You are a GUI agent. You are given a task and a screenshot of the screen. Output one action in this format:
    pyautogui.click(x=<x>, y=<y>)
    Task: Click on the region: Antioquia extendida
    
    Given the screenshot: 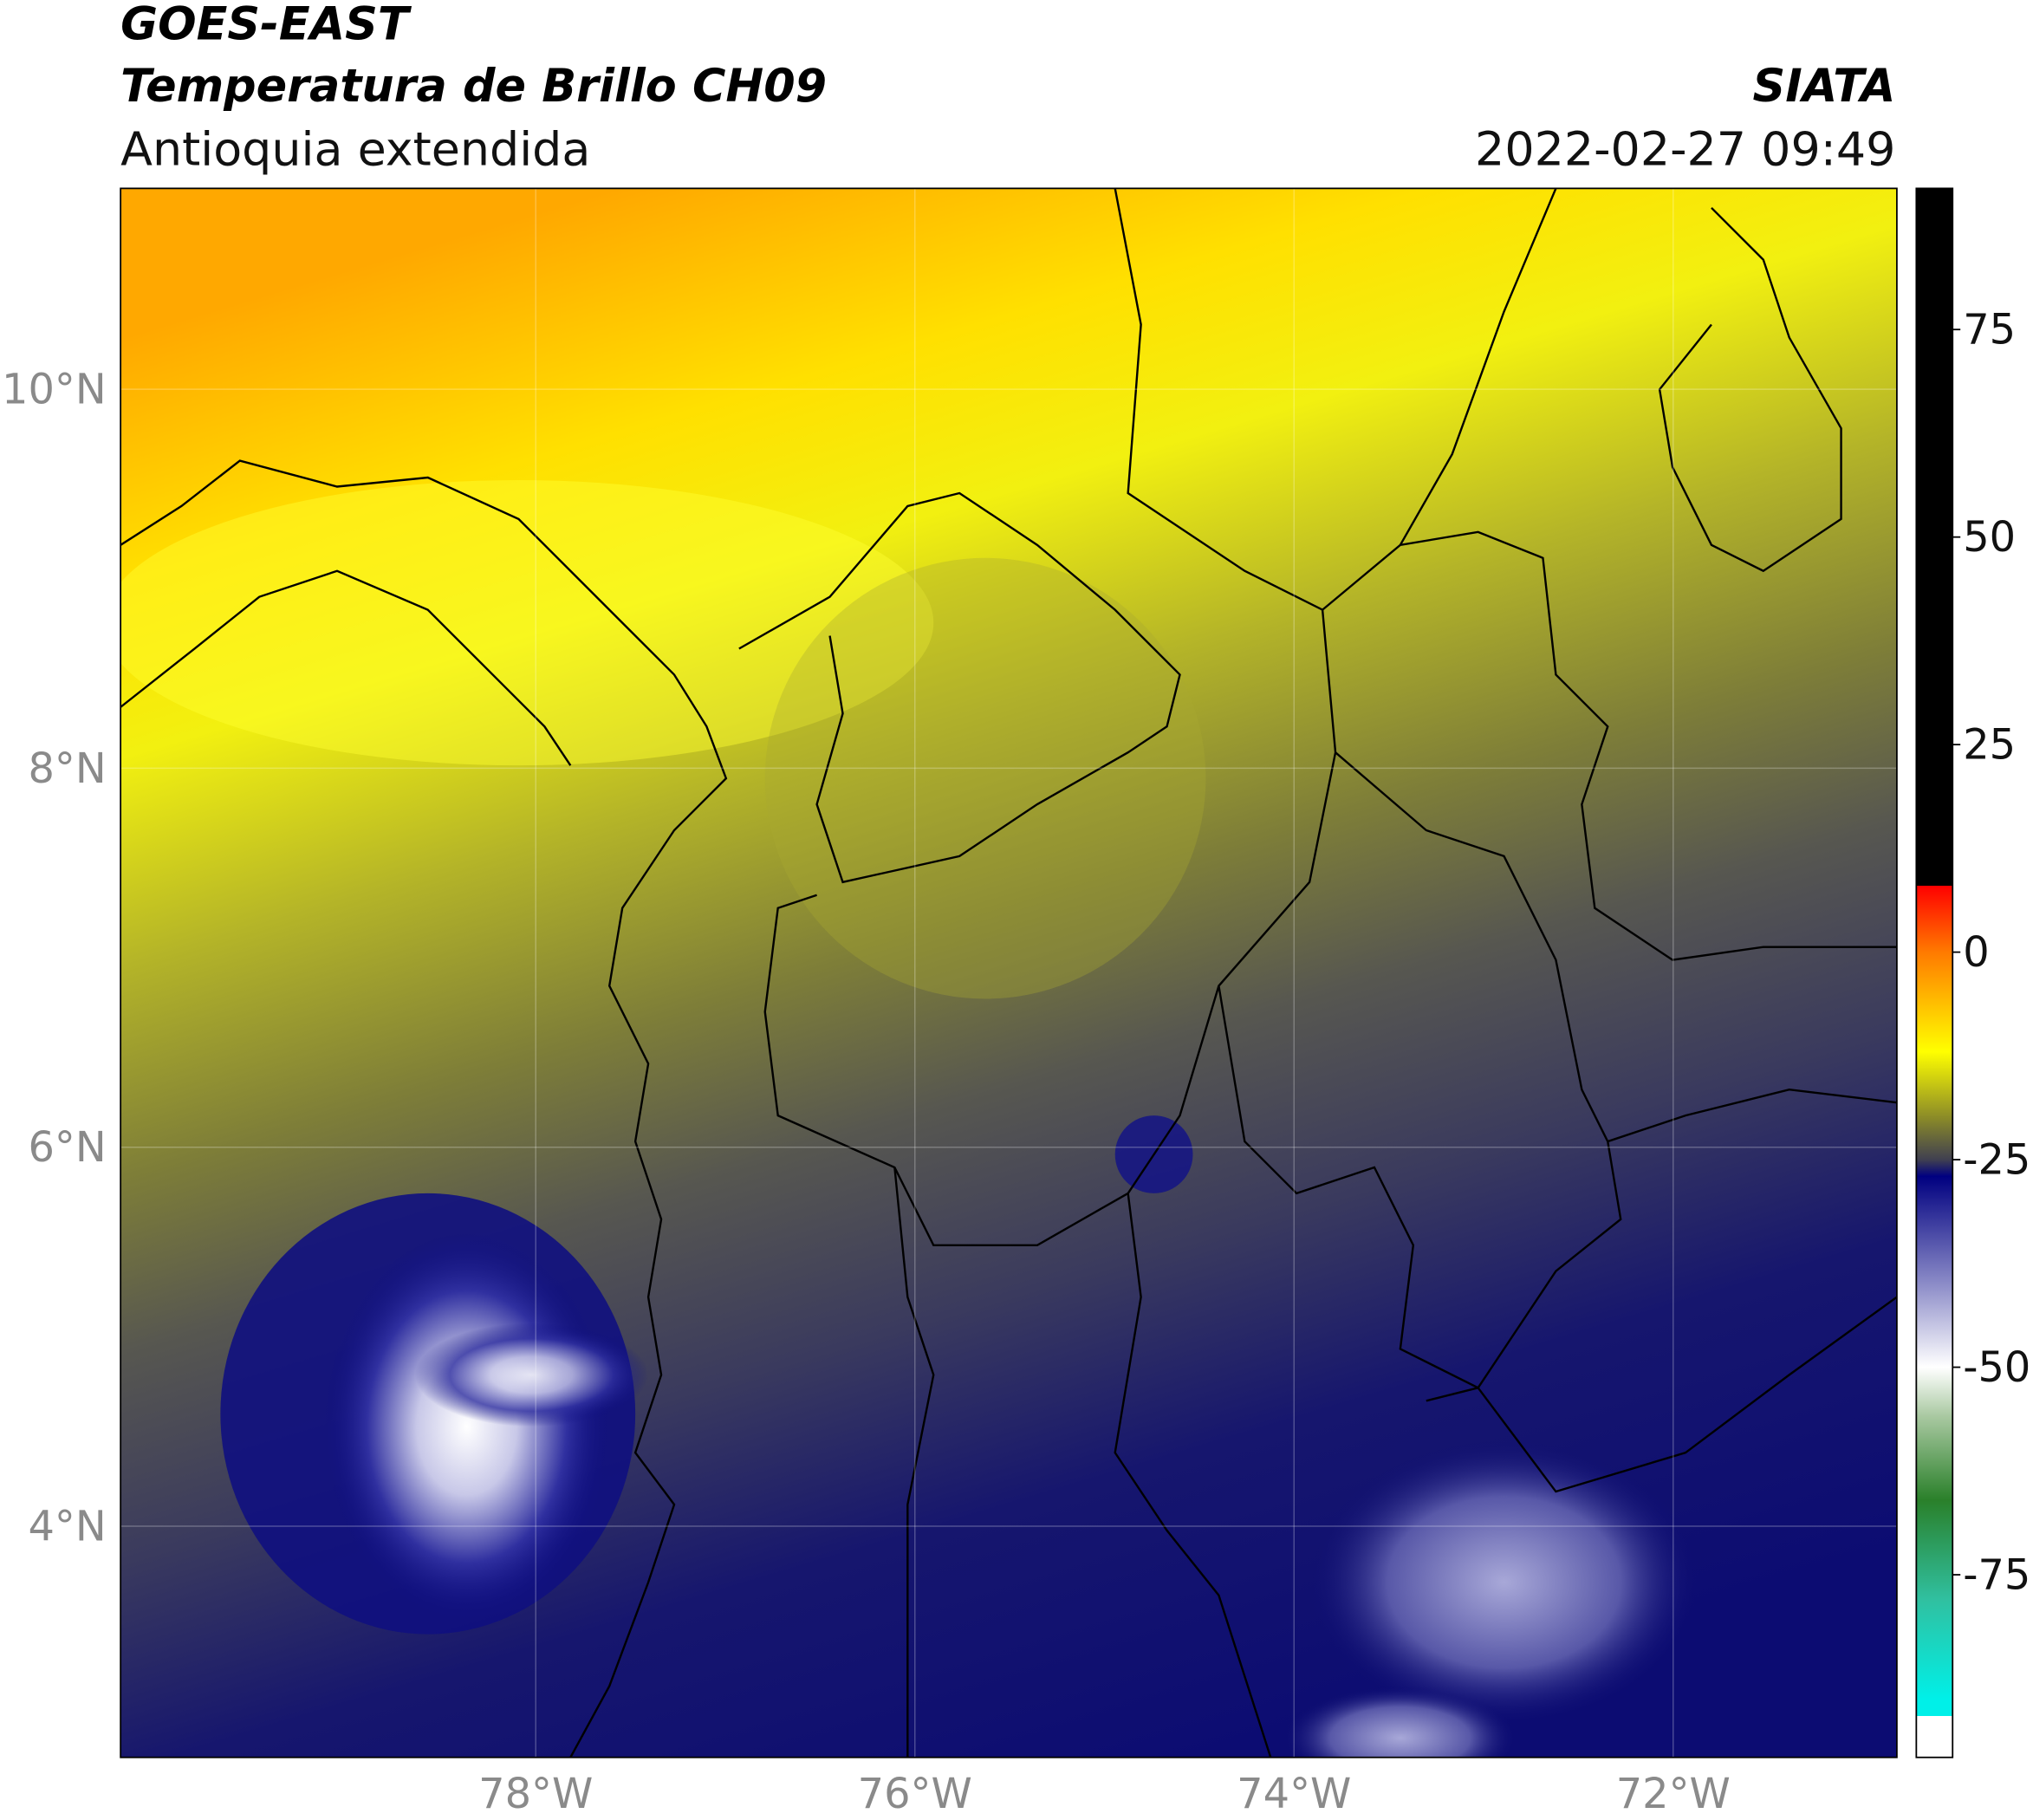 What is the action you would take?
    pyautogui.click(x=355, y=148)
    